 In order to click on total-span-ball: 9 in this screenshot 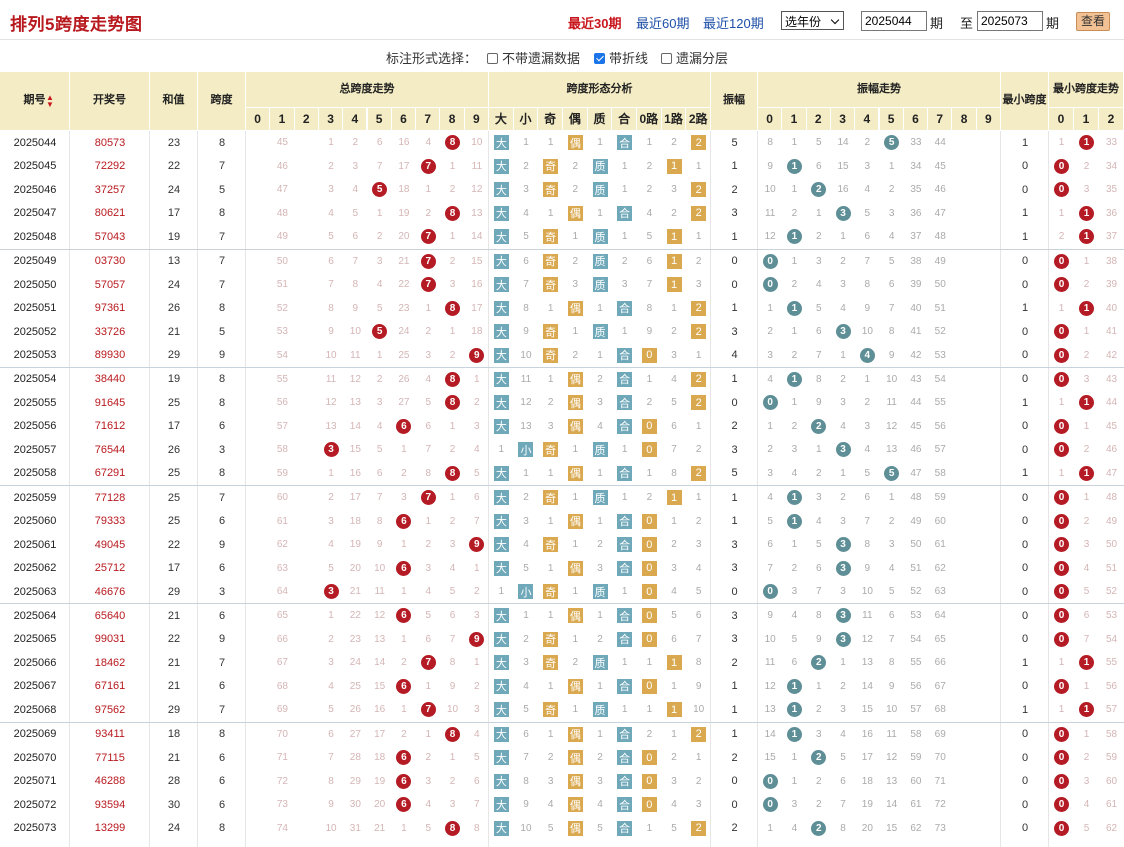, I will do `click(477, 355)`.